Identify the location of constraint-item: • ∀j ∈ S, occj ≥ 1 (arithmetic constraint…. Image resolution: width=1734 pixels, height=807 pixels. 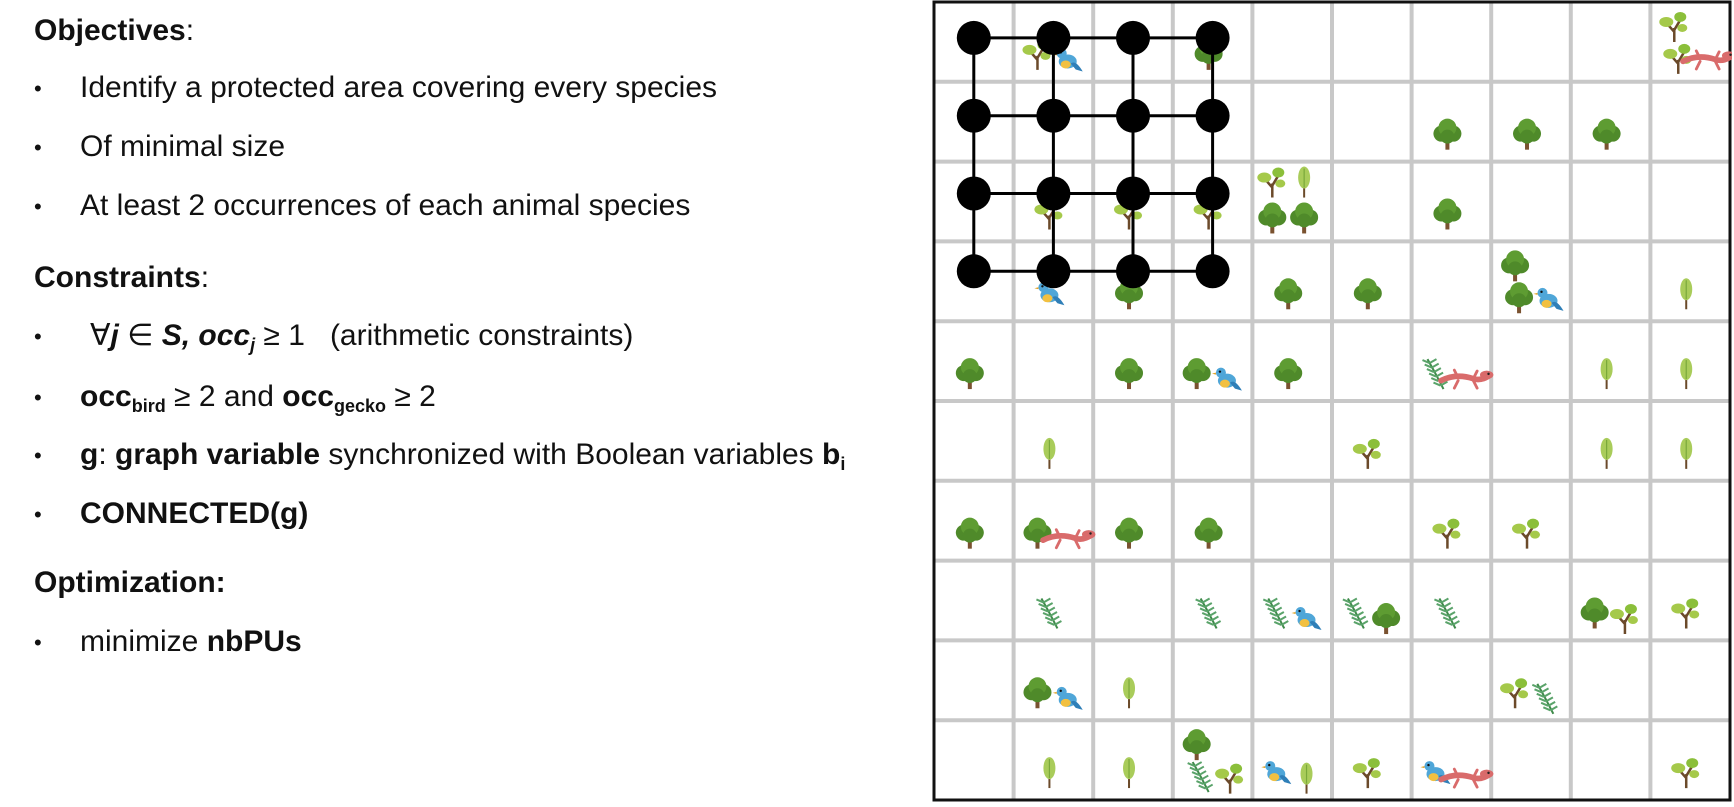
(334, 337).